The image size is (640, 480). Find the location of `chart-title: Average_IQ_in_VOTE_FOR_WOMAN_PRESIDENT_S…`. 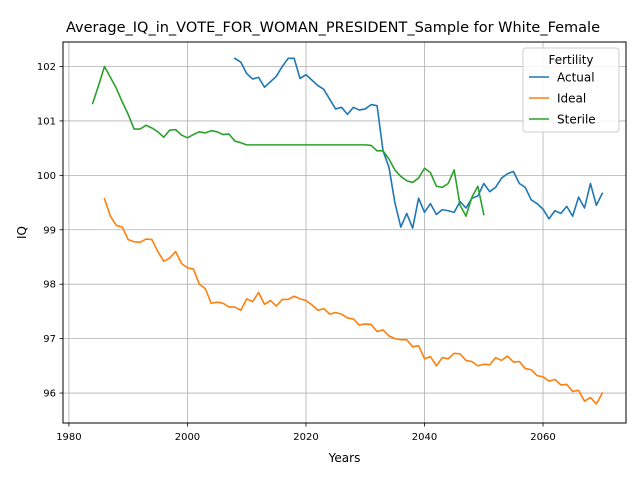

chart-title: Average_IQ_in_VOTE_FOR_WOMAN_PRESIDENT_S… is located at coordinates (333, 28).